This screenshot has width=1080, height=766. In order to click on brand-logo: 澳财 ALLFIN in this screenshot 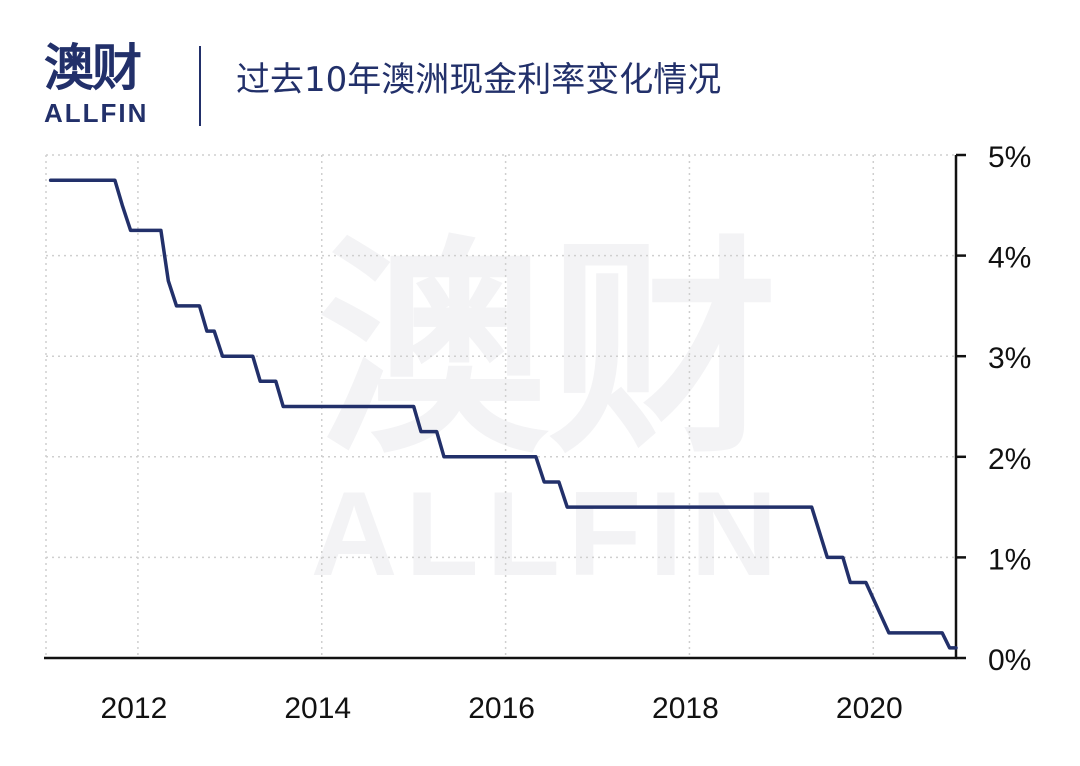, I will do `click(104, 84)`.